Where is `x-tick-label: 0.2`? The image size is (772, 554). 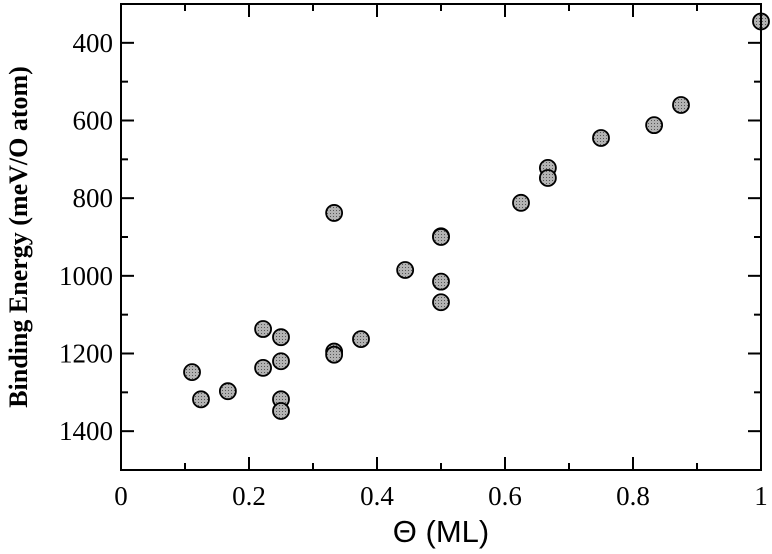
x-tick-label: 0.2 is located at coordinates (249, 496).